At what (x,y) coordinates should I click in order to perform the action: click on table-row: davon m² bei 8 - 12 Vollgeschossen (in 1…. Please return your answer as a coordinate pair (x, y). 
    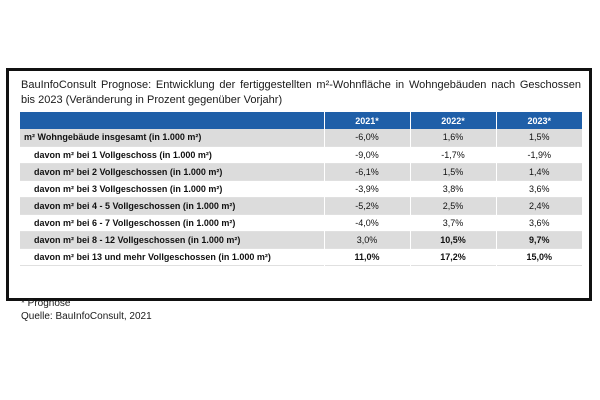
    Looking at the image, I should click on (301, 239).